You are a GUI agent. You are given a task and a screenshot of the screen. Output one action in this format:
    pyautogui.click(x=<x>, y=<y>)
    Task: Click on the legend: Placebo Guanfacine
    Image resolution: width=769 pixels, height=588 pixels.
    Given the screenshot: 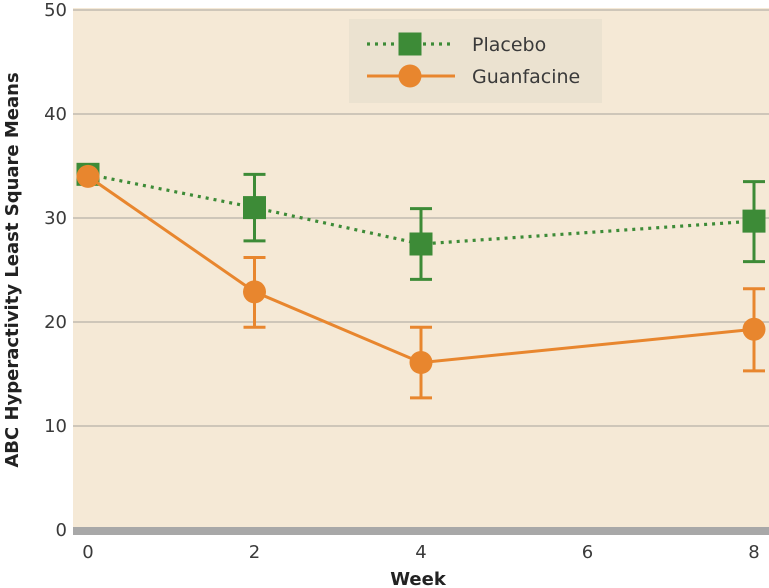 What is the action you would take?
    pyautogui.click(x=475, y=61)
    